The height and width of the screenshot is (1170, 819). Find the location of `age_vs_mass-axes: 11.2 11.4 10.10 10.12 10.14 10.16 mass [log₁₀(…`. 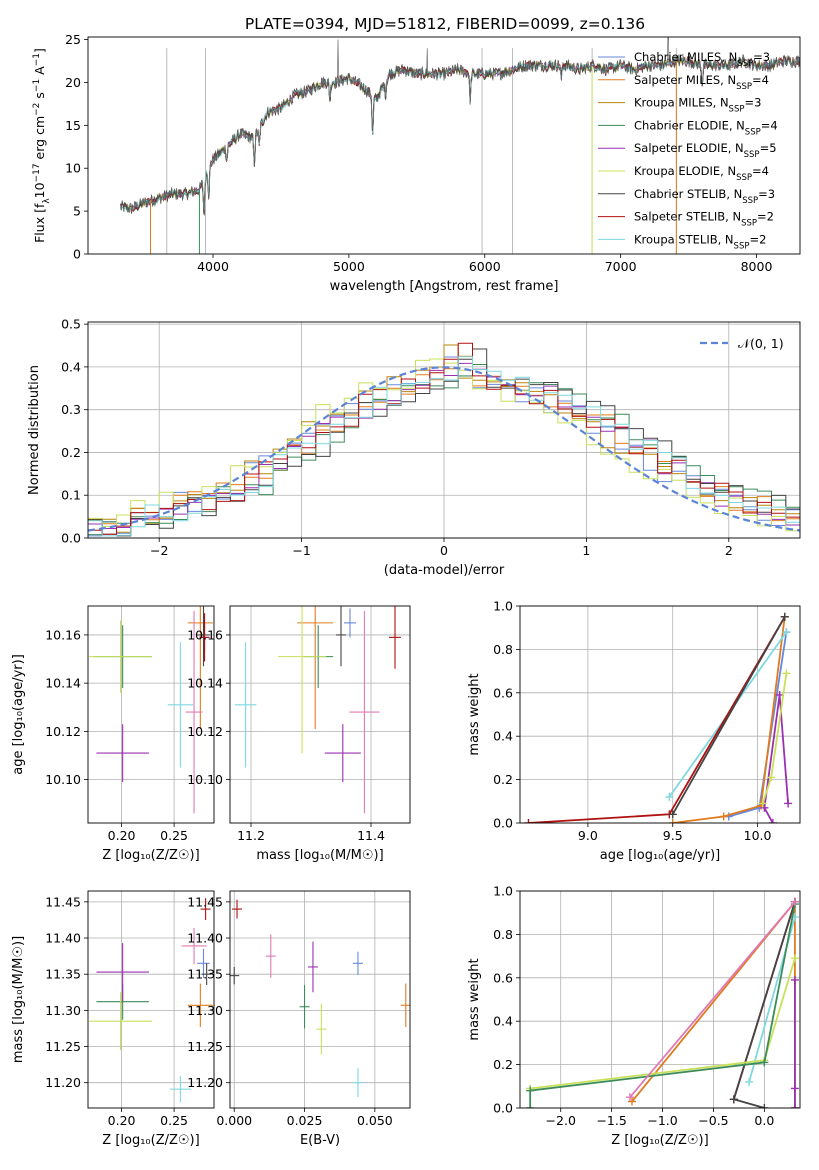

age_vs_mass-axes: 11.2 11.4 10.10 10.12 10.14 10.16 mass [log₁₀(… is located at coordinates (298, 734).